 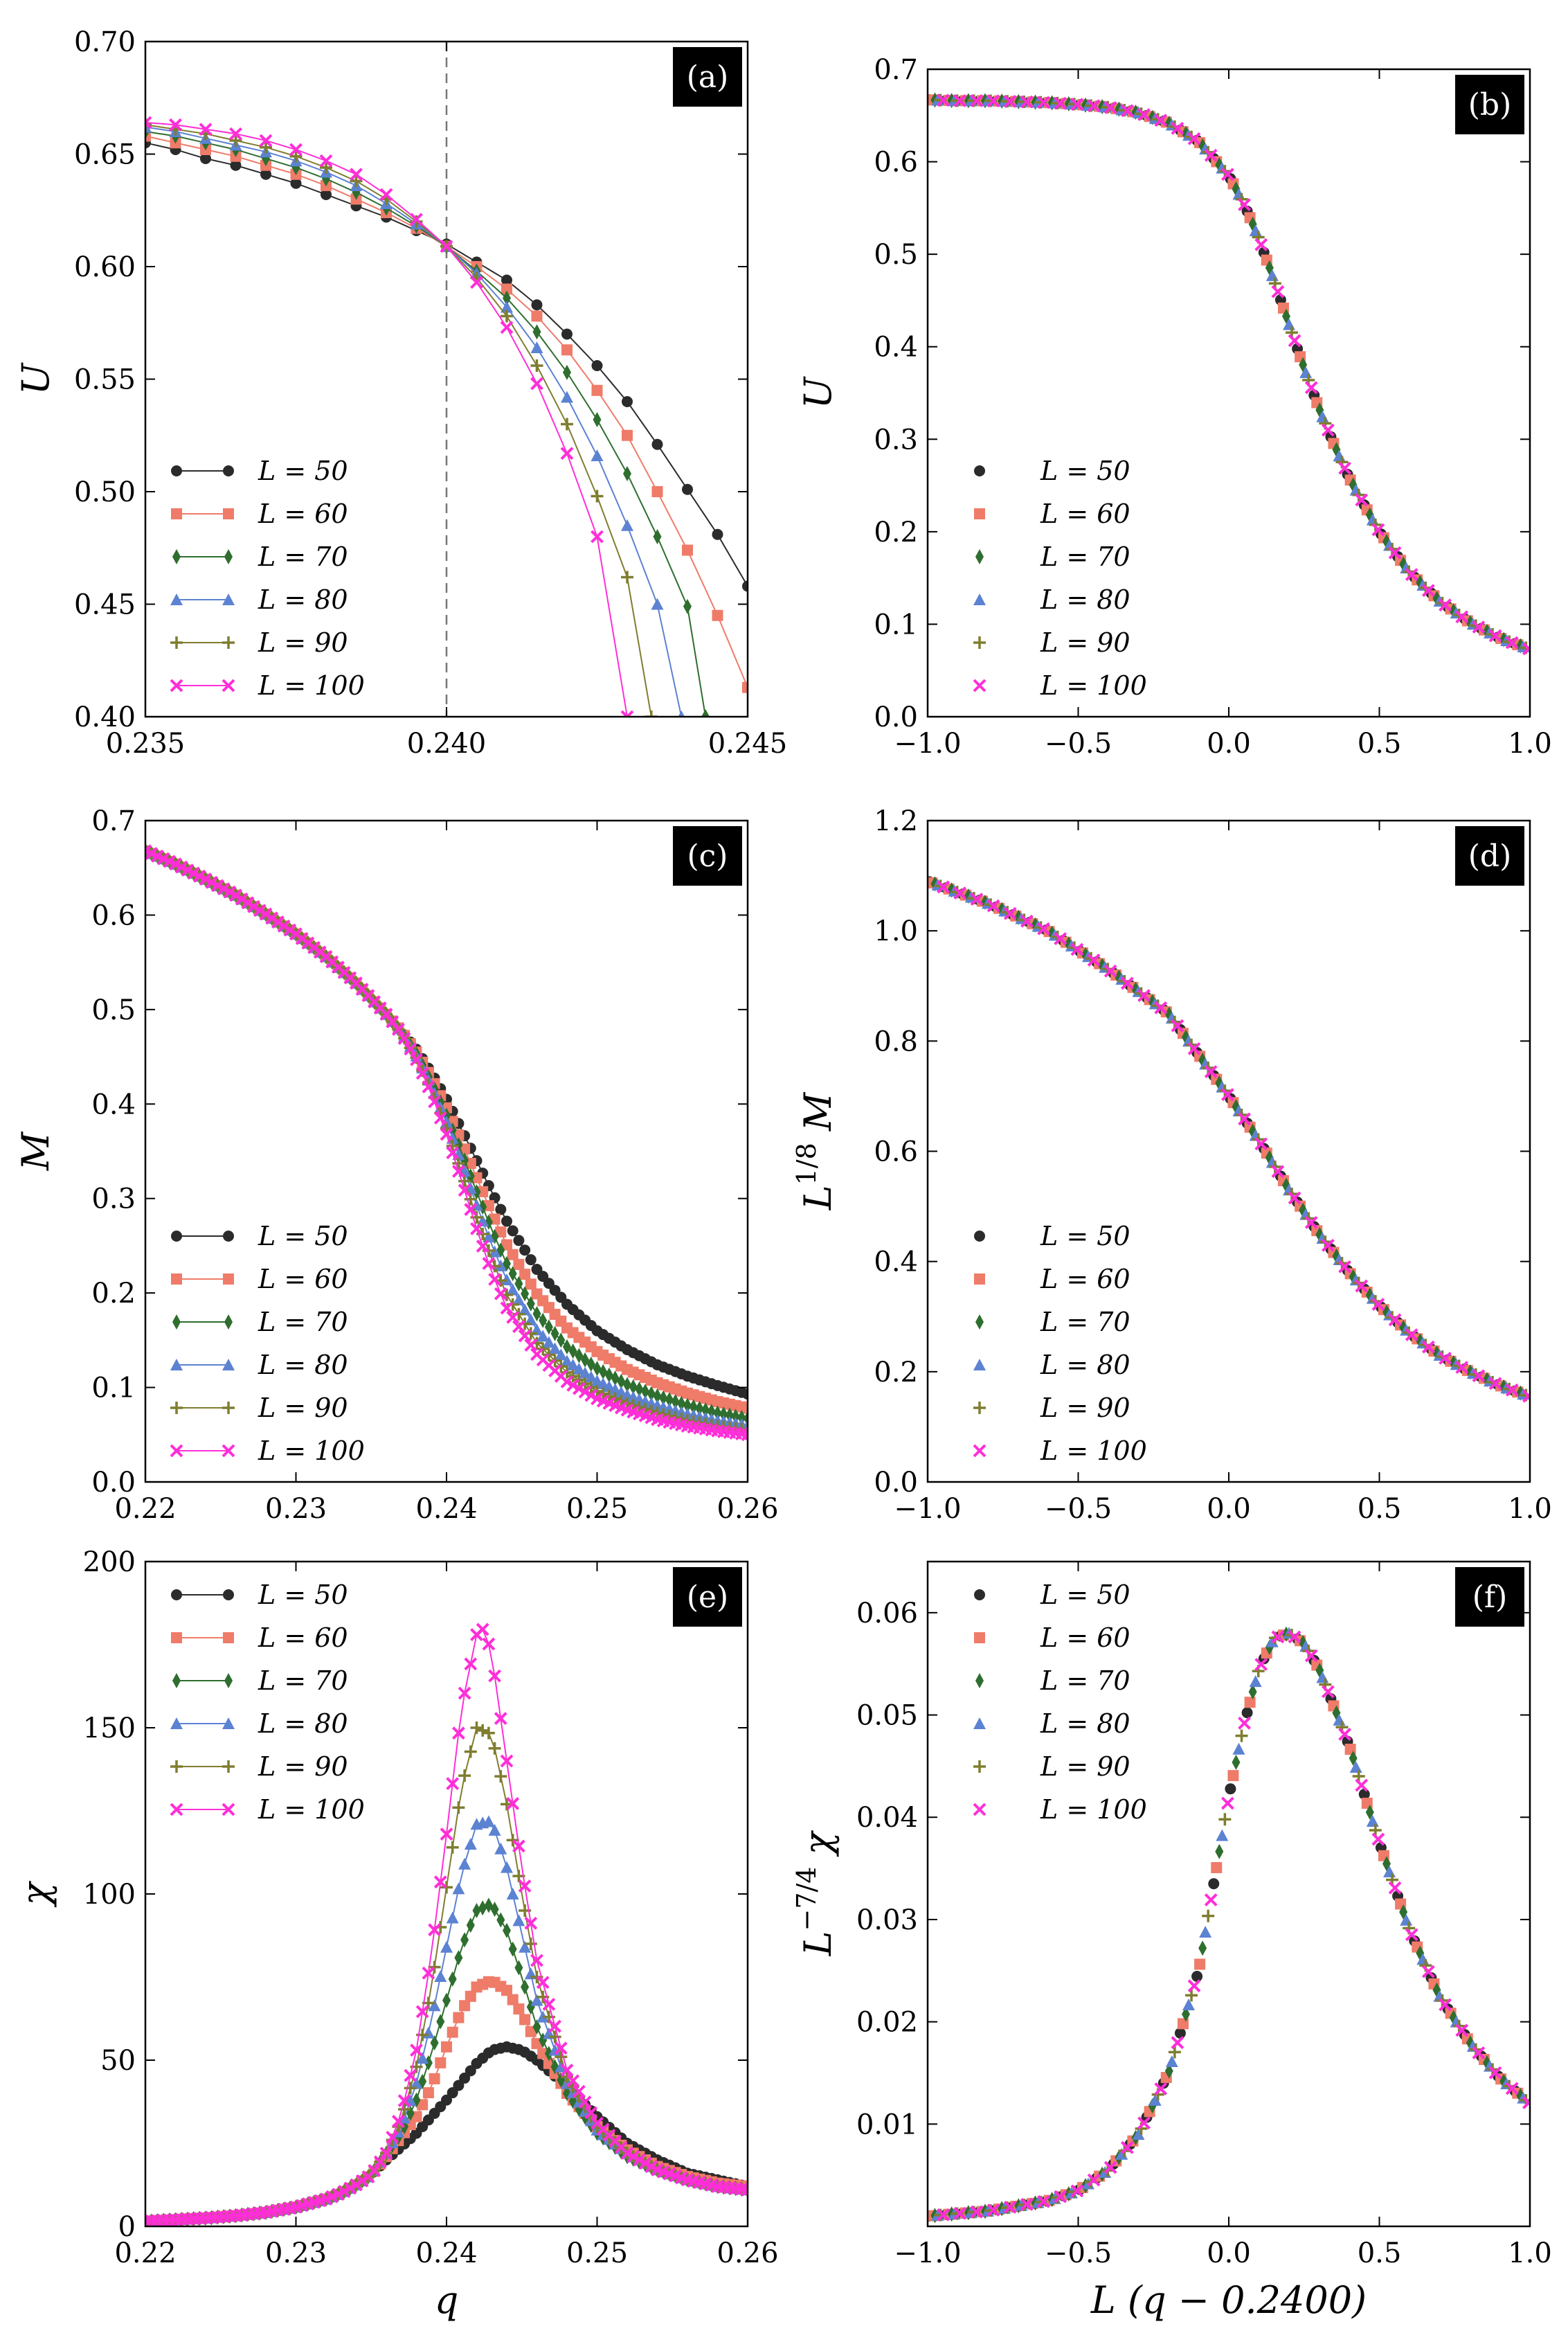 What do you see at coordinates (887, 1716) in the screenshot?
I see `y-tick-label: 0.05` at bounding box center [887, 1716].